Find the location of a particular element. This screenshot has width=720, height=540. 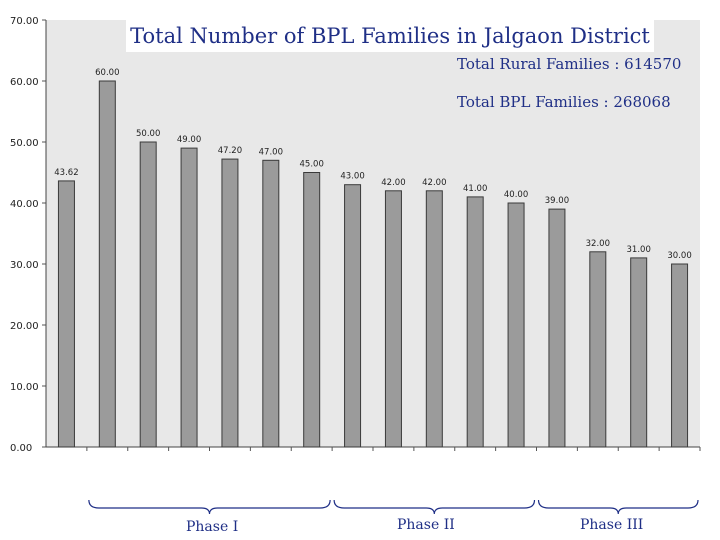

bpl-families-text: Total BPL Families : 268068 is located at coordinates (564, 102).